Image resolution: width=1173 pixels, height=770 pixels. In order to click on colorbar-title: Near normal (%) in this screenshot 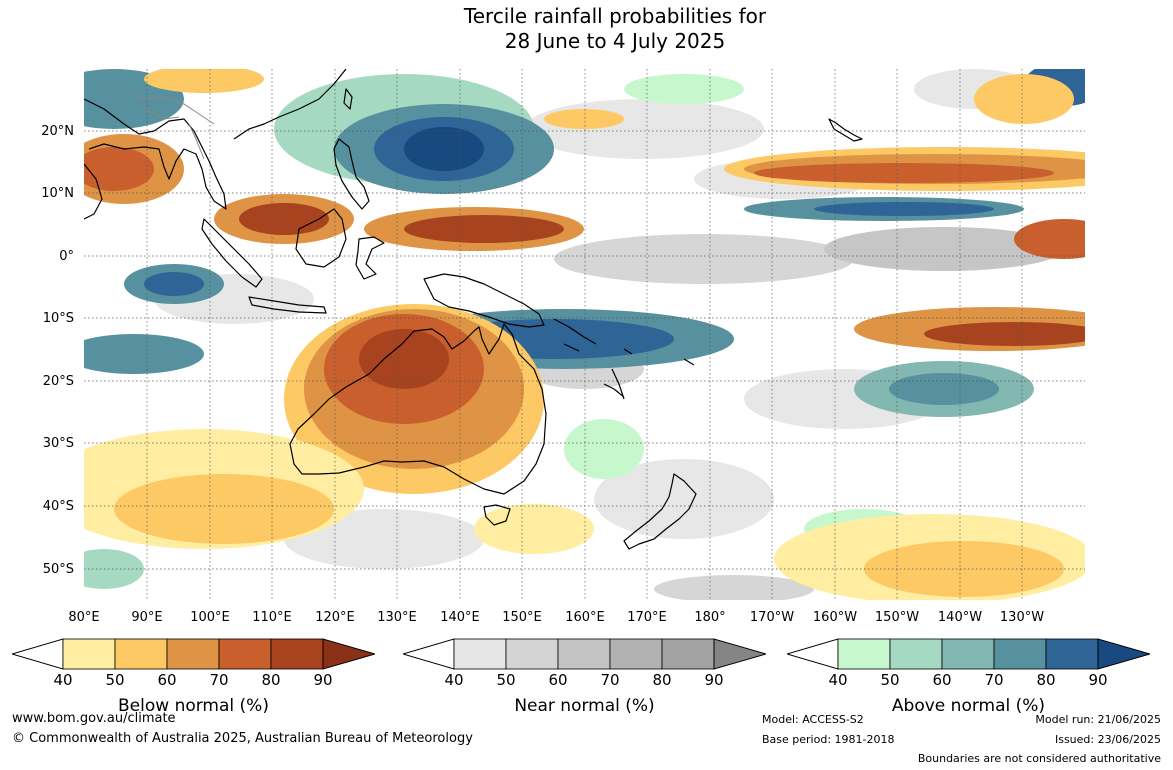, I will do `click(584, 706)`.